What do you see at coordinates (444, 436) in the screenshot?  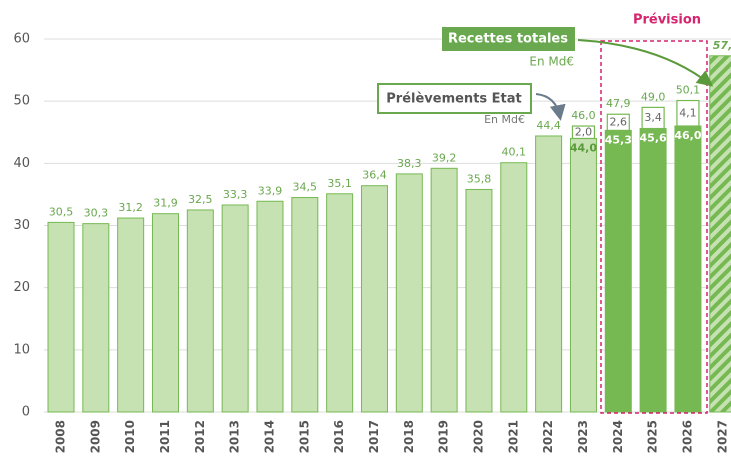 I see `x-tick-label: 2019` at bounding box center [444, 436].